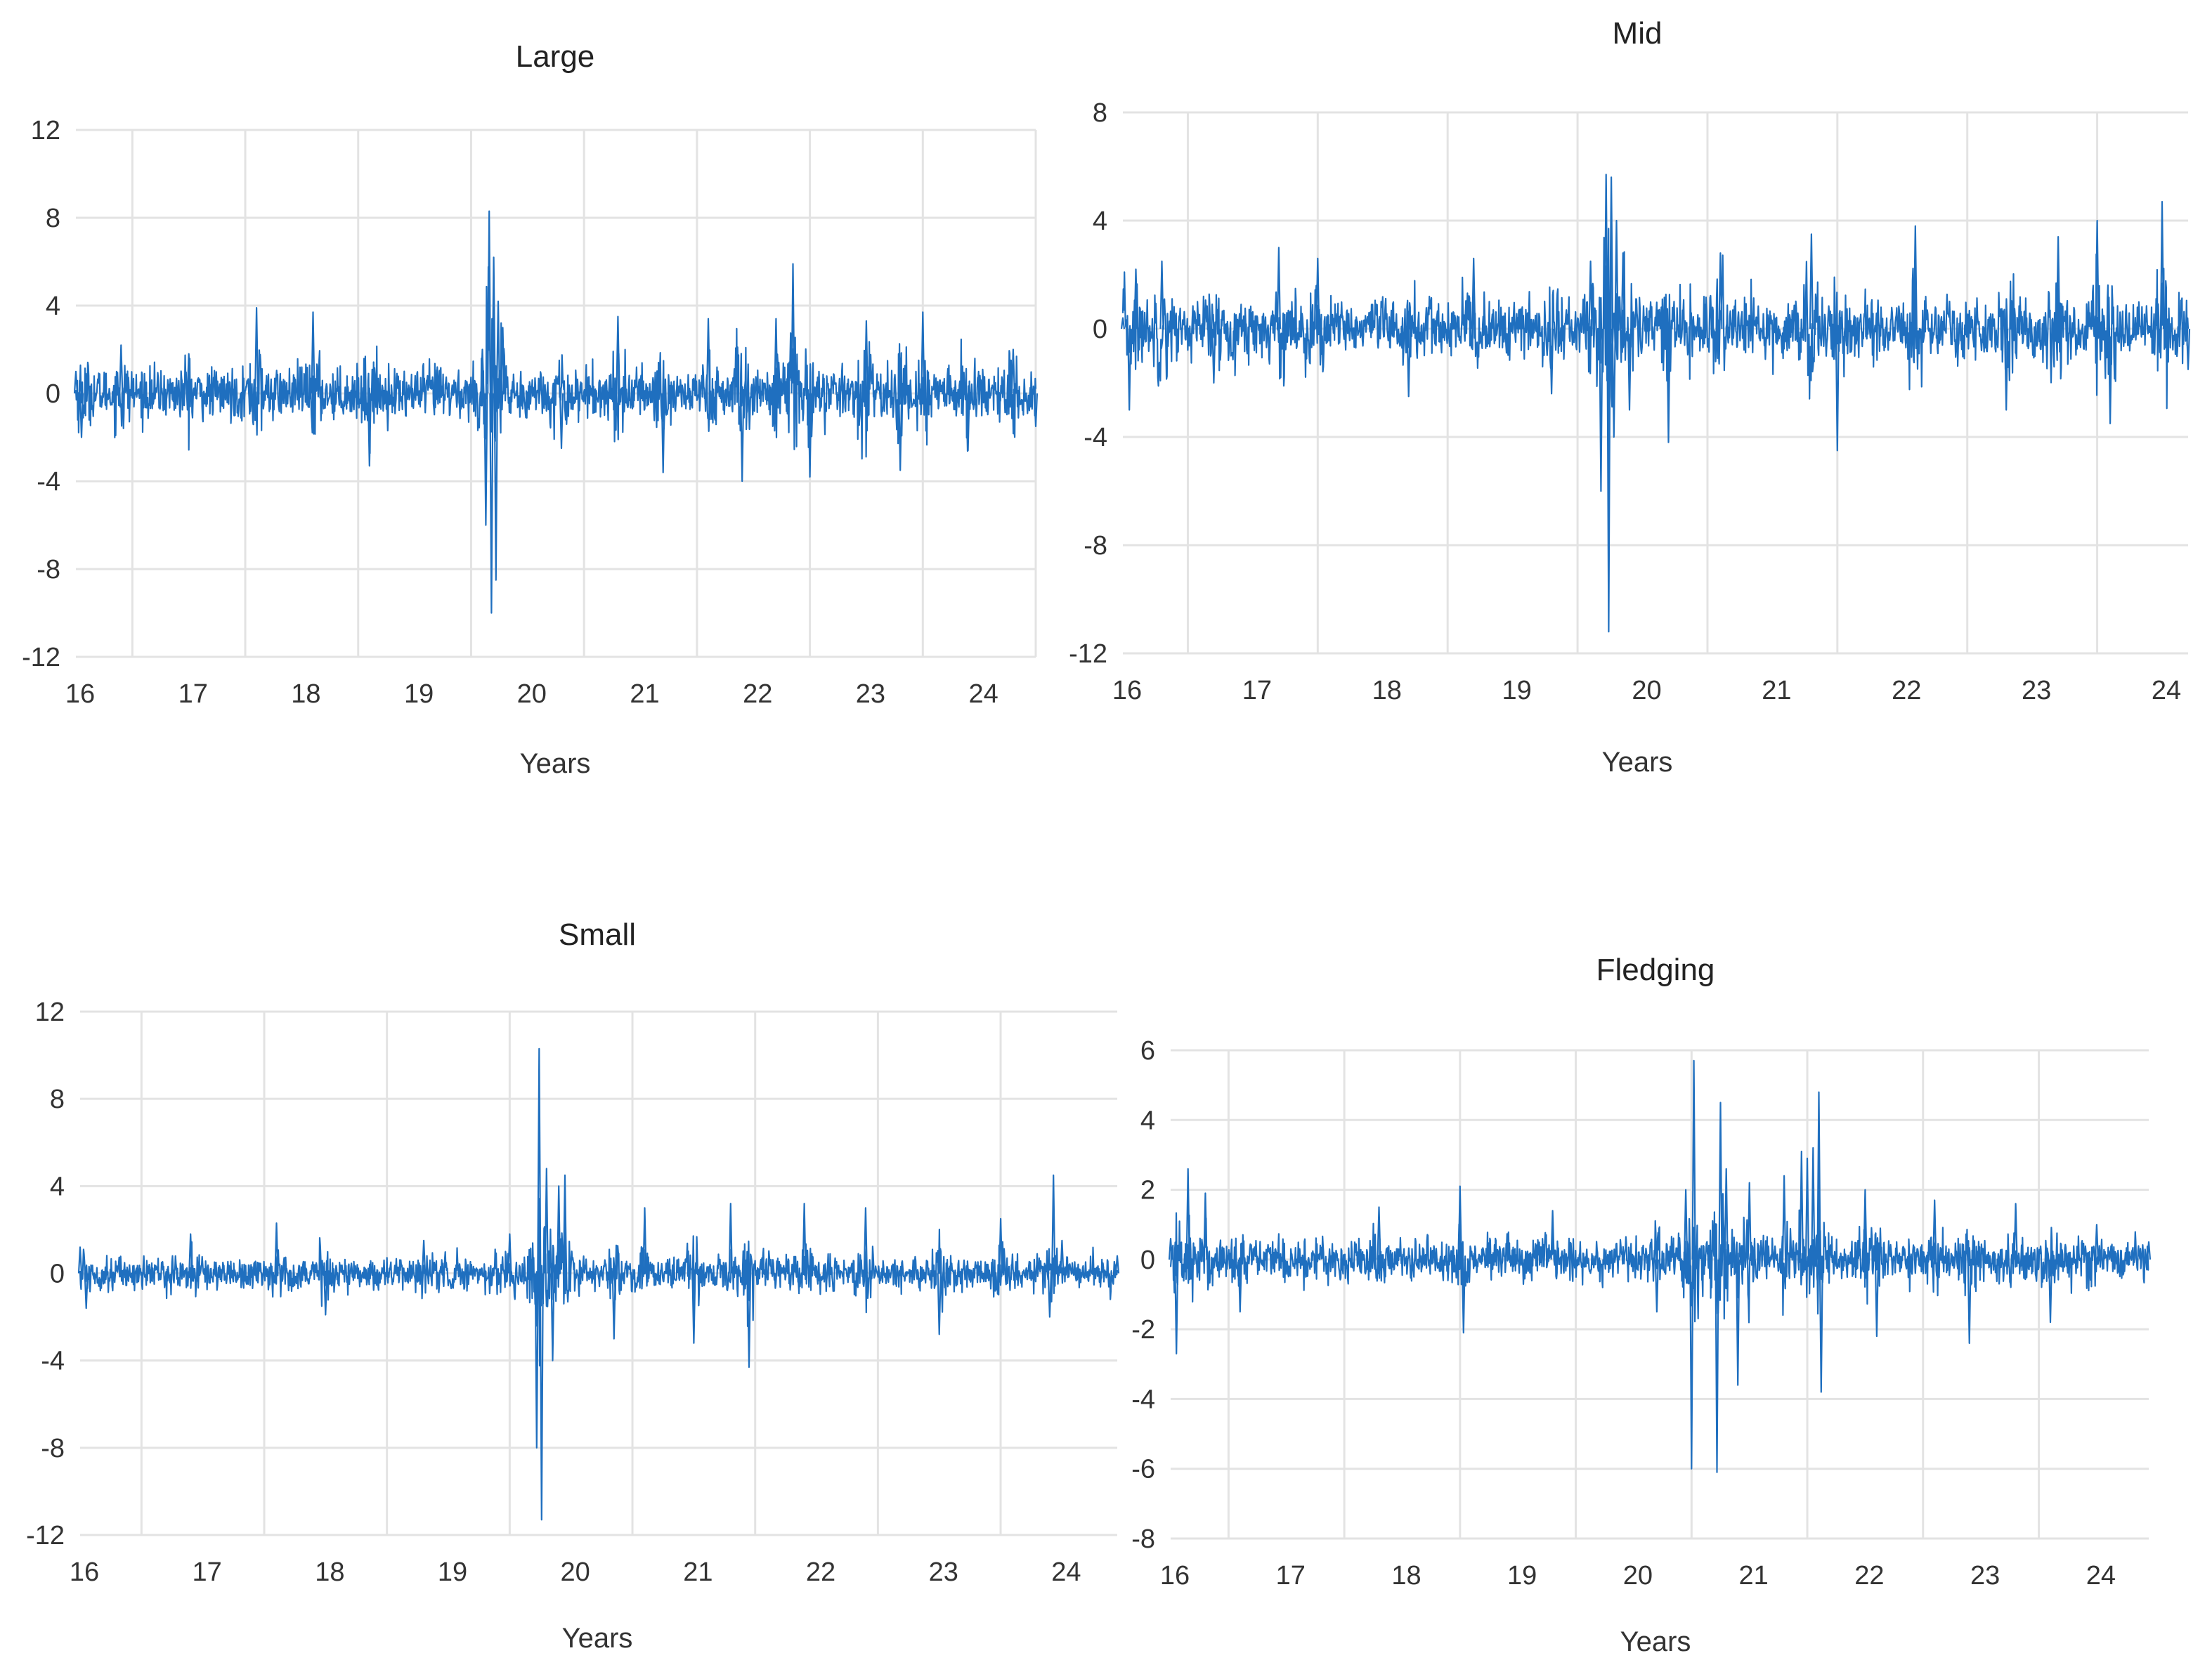 The height and width of the screenshot is (1672, 2212). Describe the element at coordinates (1638, 33) in the screenshot. I see `chart-title: Mid` at that location.